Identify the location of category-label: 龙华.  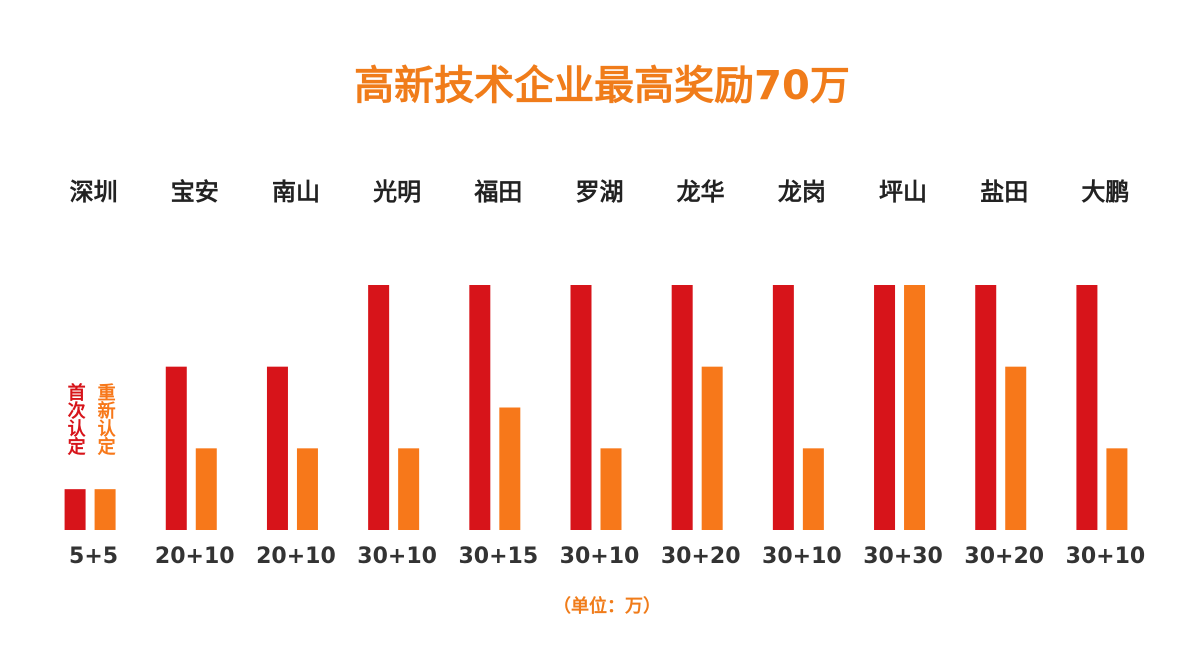
(701, 192).